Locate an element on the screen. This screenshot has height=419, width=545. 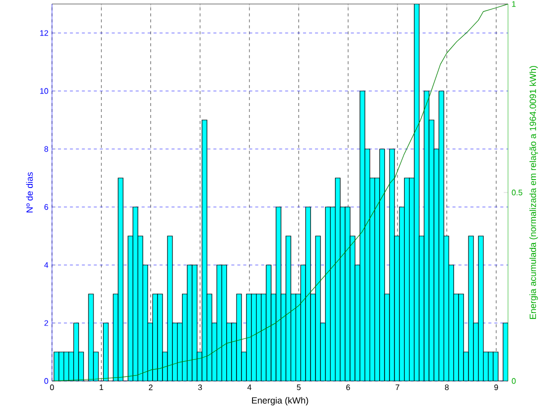
y2-axis-title: Energia acumulada (normalizada em relação a 1964.0091 kWh) is located at coordinates (533, 192).